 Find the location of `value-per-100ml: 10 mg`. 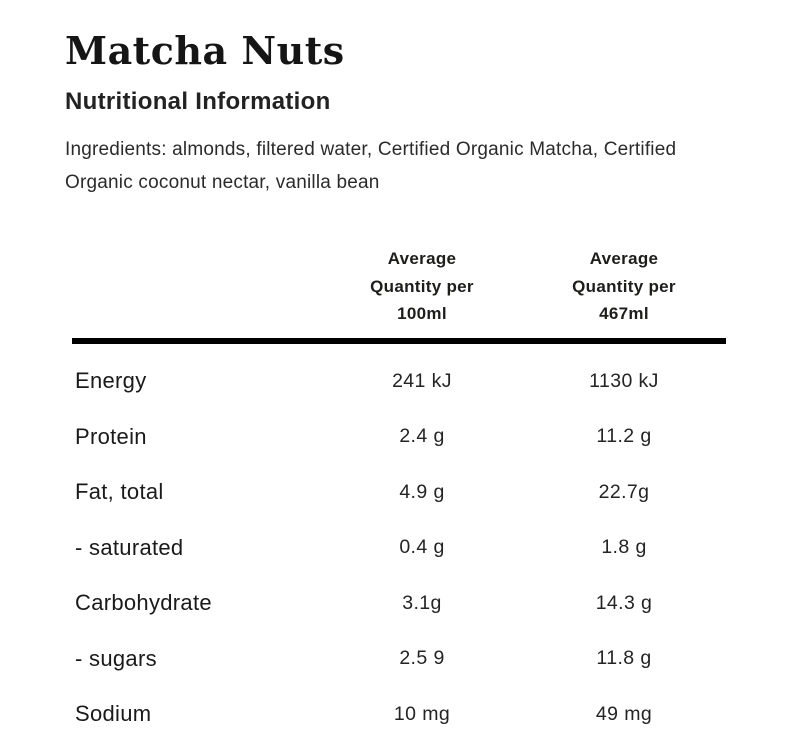

value-per-100ml: 10 mg is located at coordinates (422, 713).